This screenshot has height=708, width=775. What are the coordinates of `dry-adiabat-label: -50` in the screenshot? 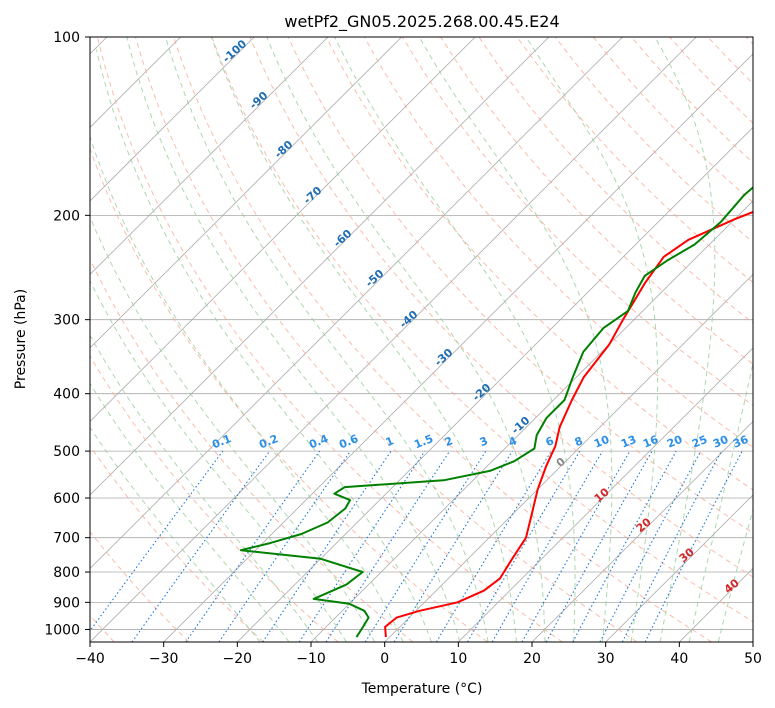 It's located at (375, 278).